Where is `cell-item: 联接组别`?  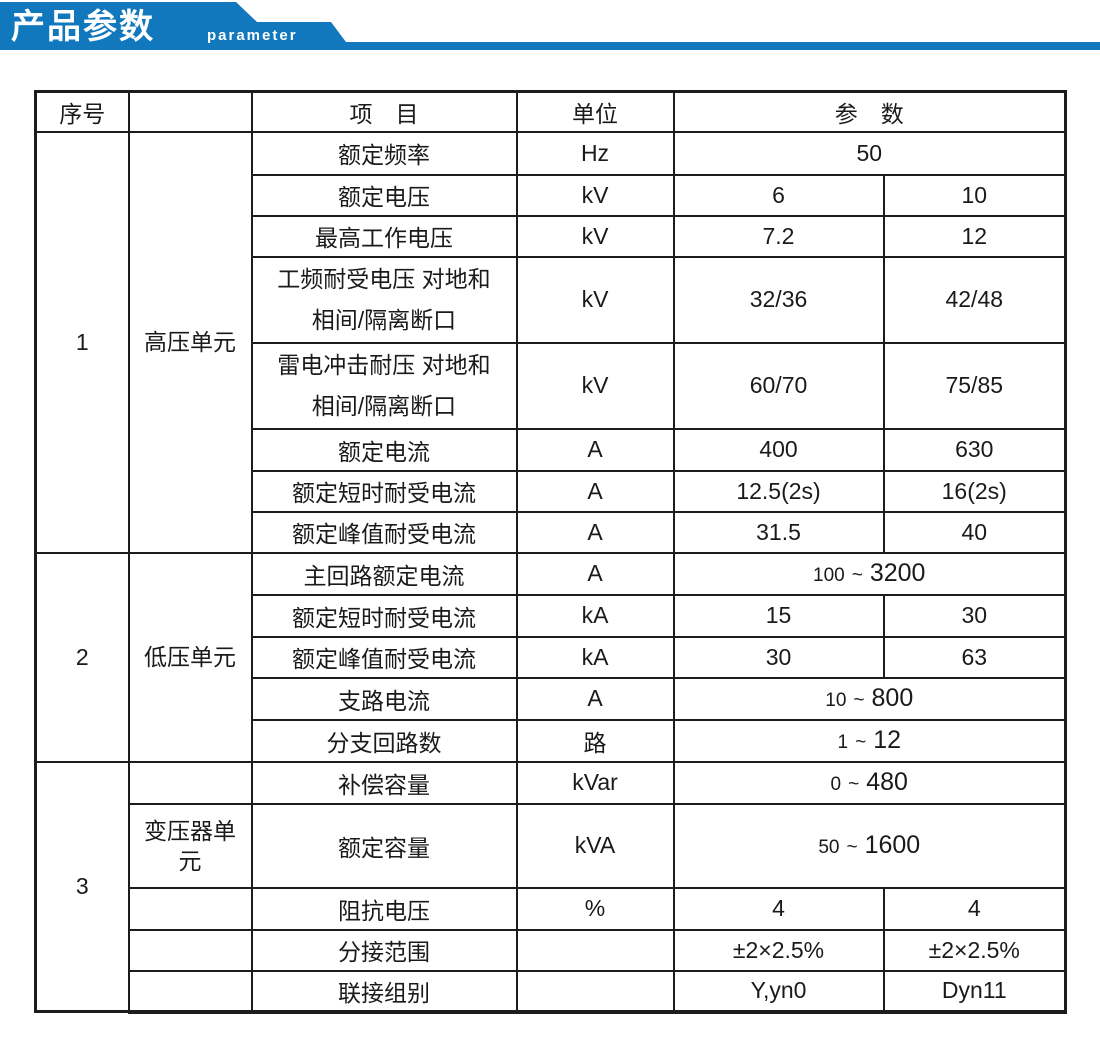 cell-item: 联接组别 is located at coordinates (384, 991).